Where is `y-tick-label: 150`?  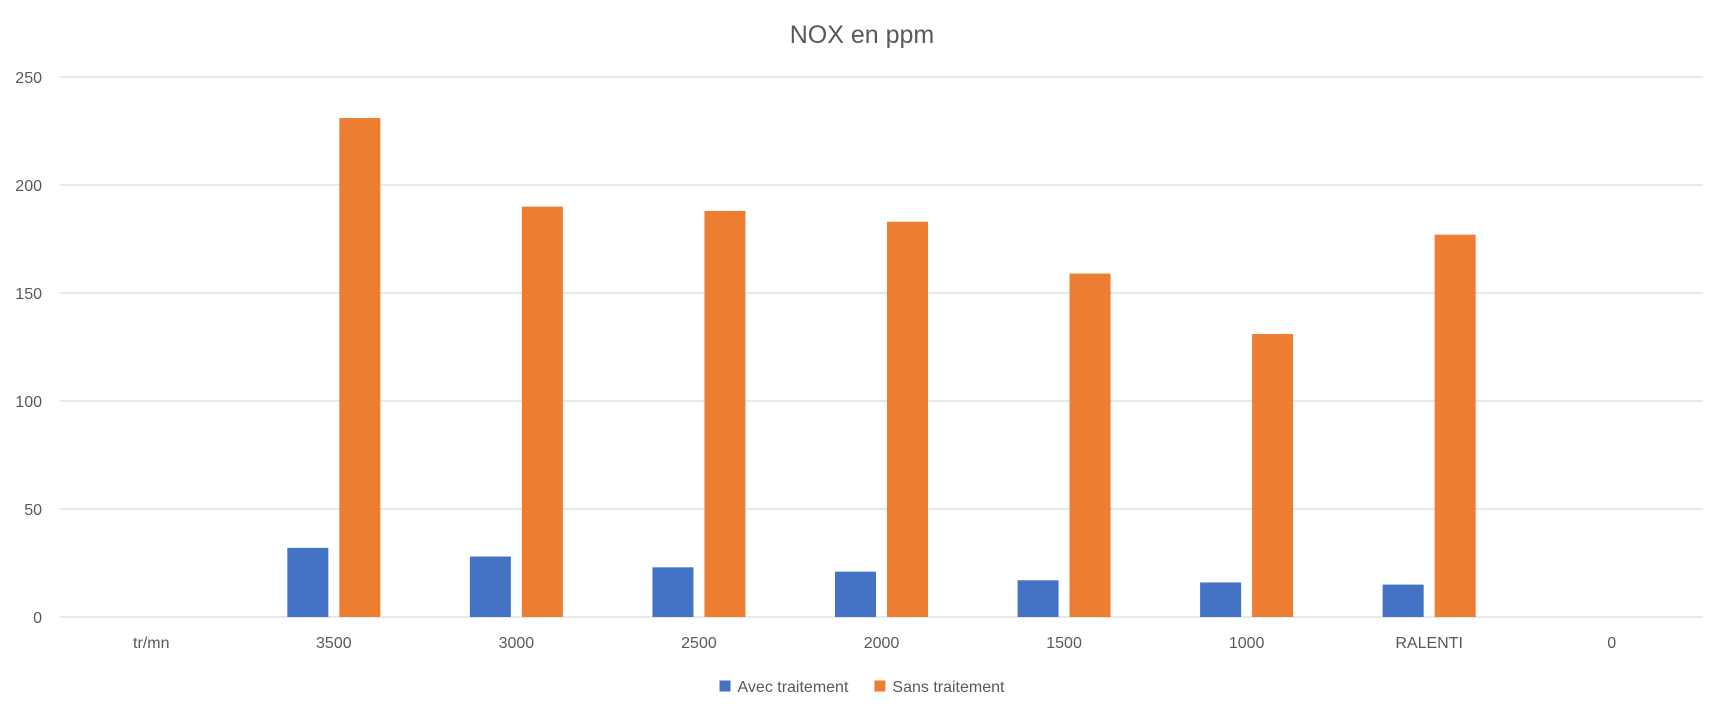
y-tick-label: 150 is located at coordinates (28, 294).